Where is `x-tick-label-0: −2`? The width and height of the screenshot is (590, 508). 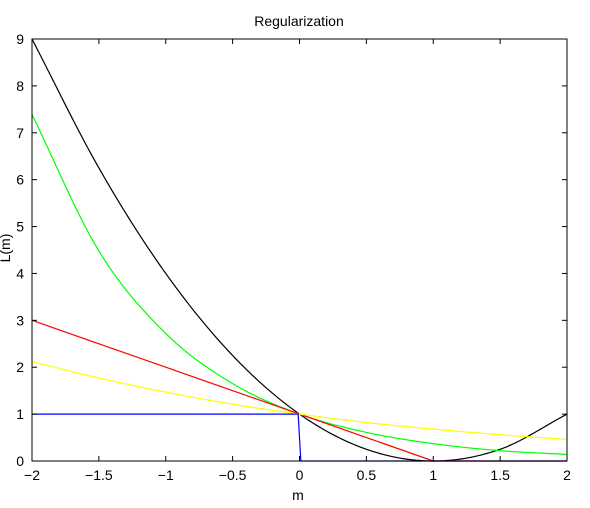 x-tick-label-0: −2 is located at coordinates (32, 475).